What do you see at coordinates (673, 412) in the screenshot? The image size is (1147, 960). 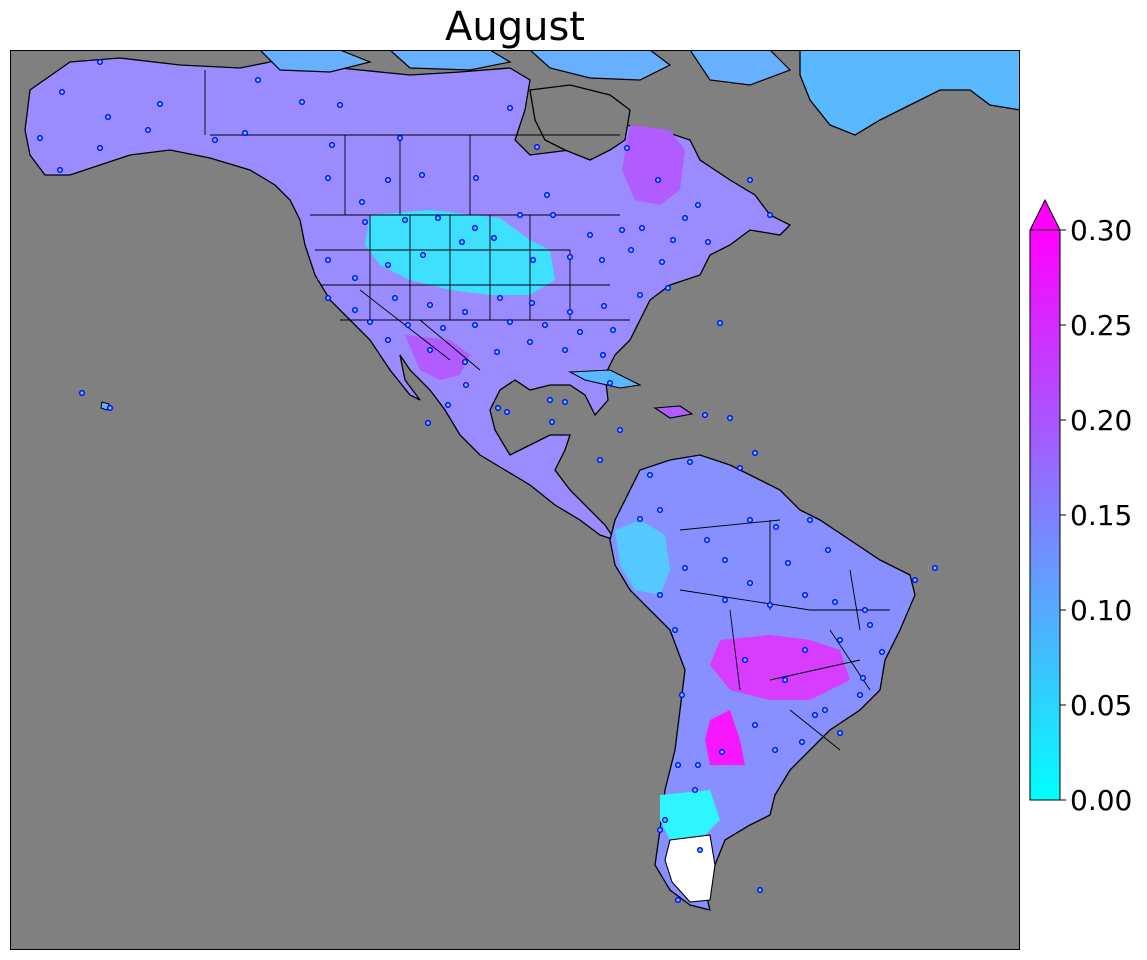 I see `land-hispaniola` at bounding box center [673, 412].